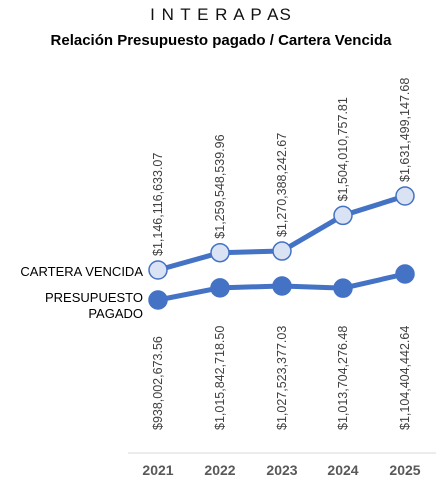 The image size is (442, 486). Describe the element at coordinates (405, 378) in the screenshot. I see `data-label-presupuesto-2025: $1,104,404,442.64` at that location.